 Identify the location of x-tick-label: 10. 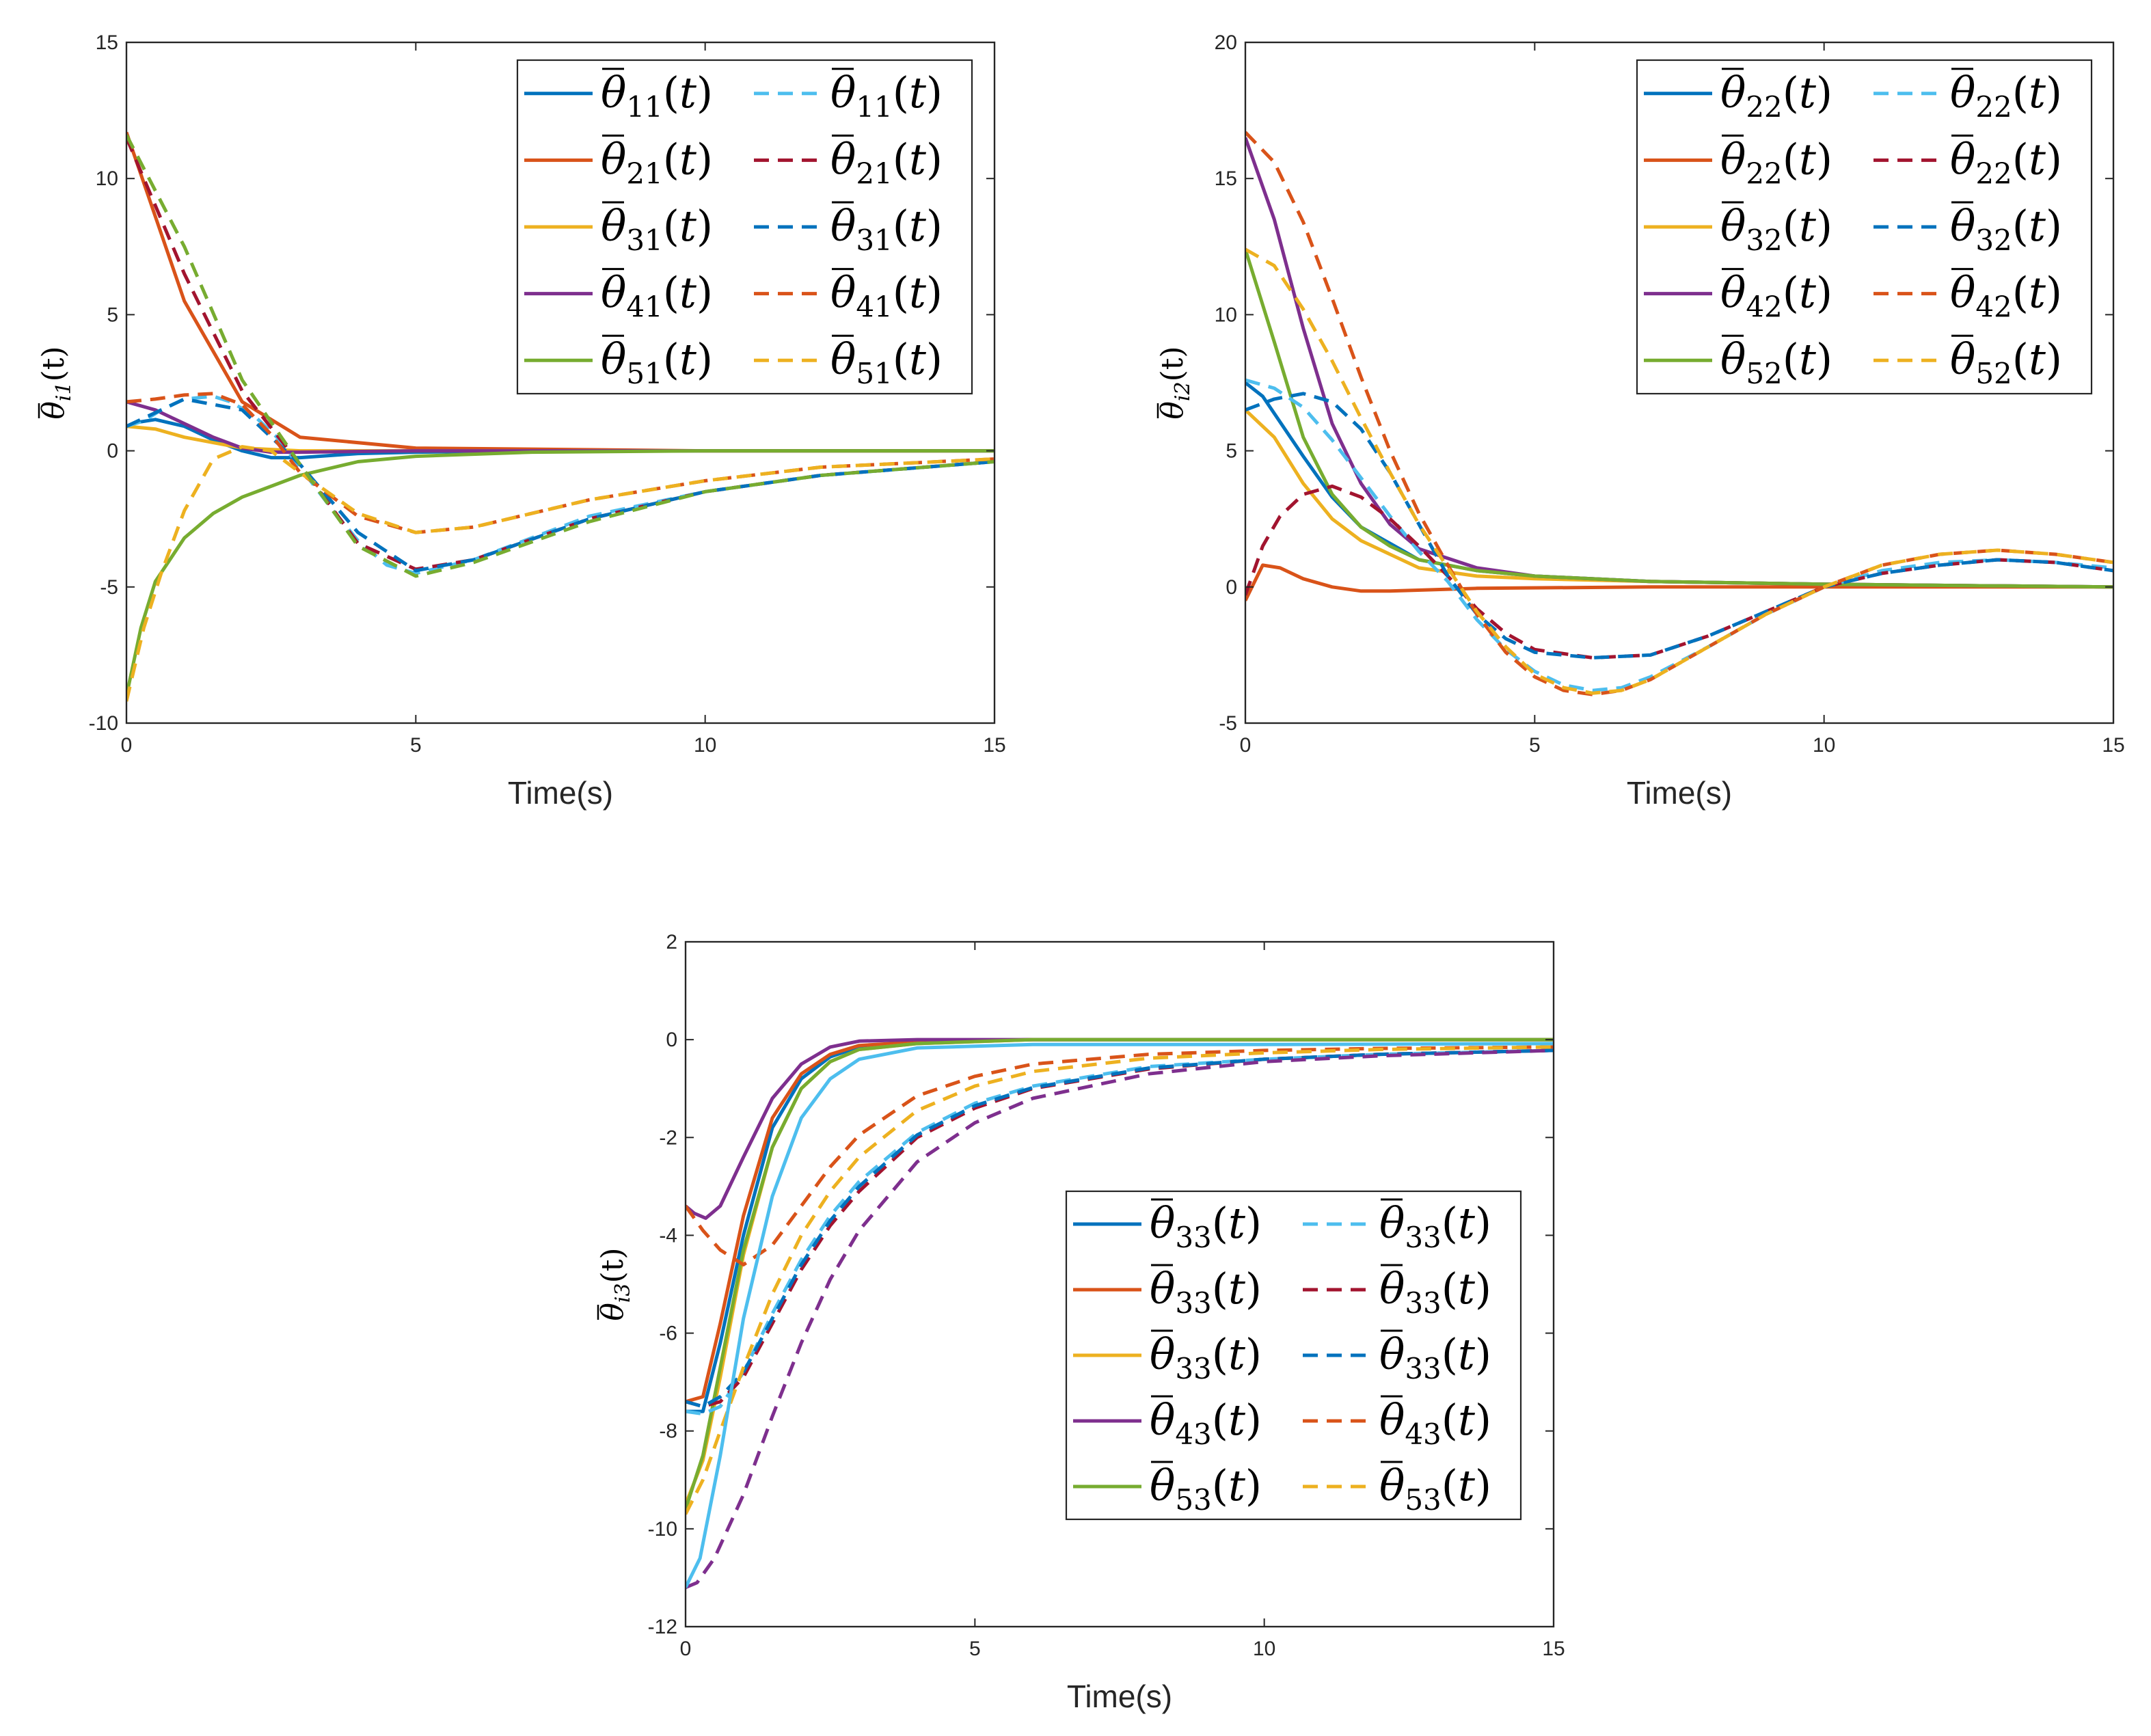
(1264, 1649).